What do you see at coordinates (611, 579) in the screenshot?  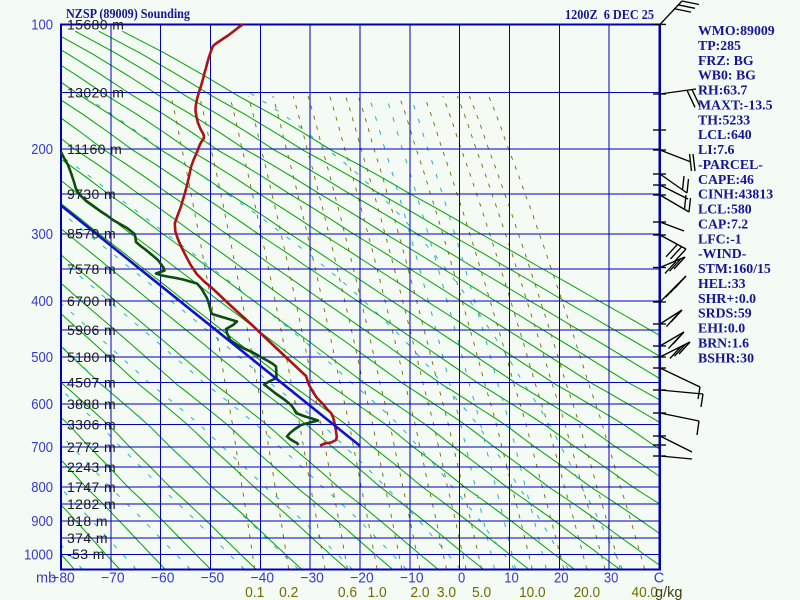 I see `svg-text: 30` at bounding box center [611, 579].